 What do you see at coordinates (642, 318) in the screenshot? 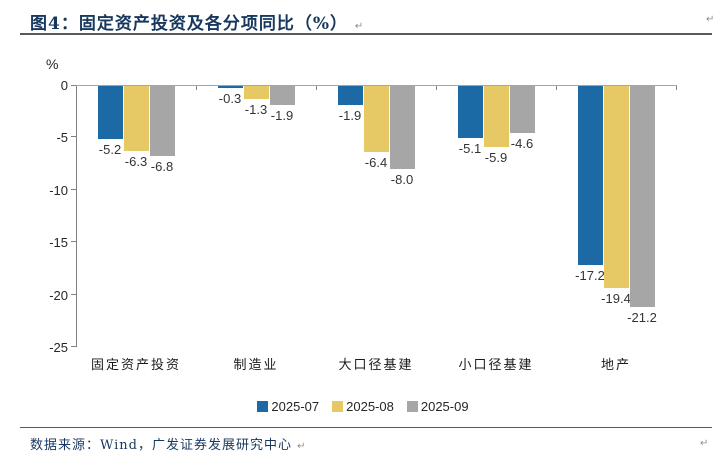
I see `bar-value-label: -21.2` at bounding box center [642, 318].